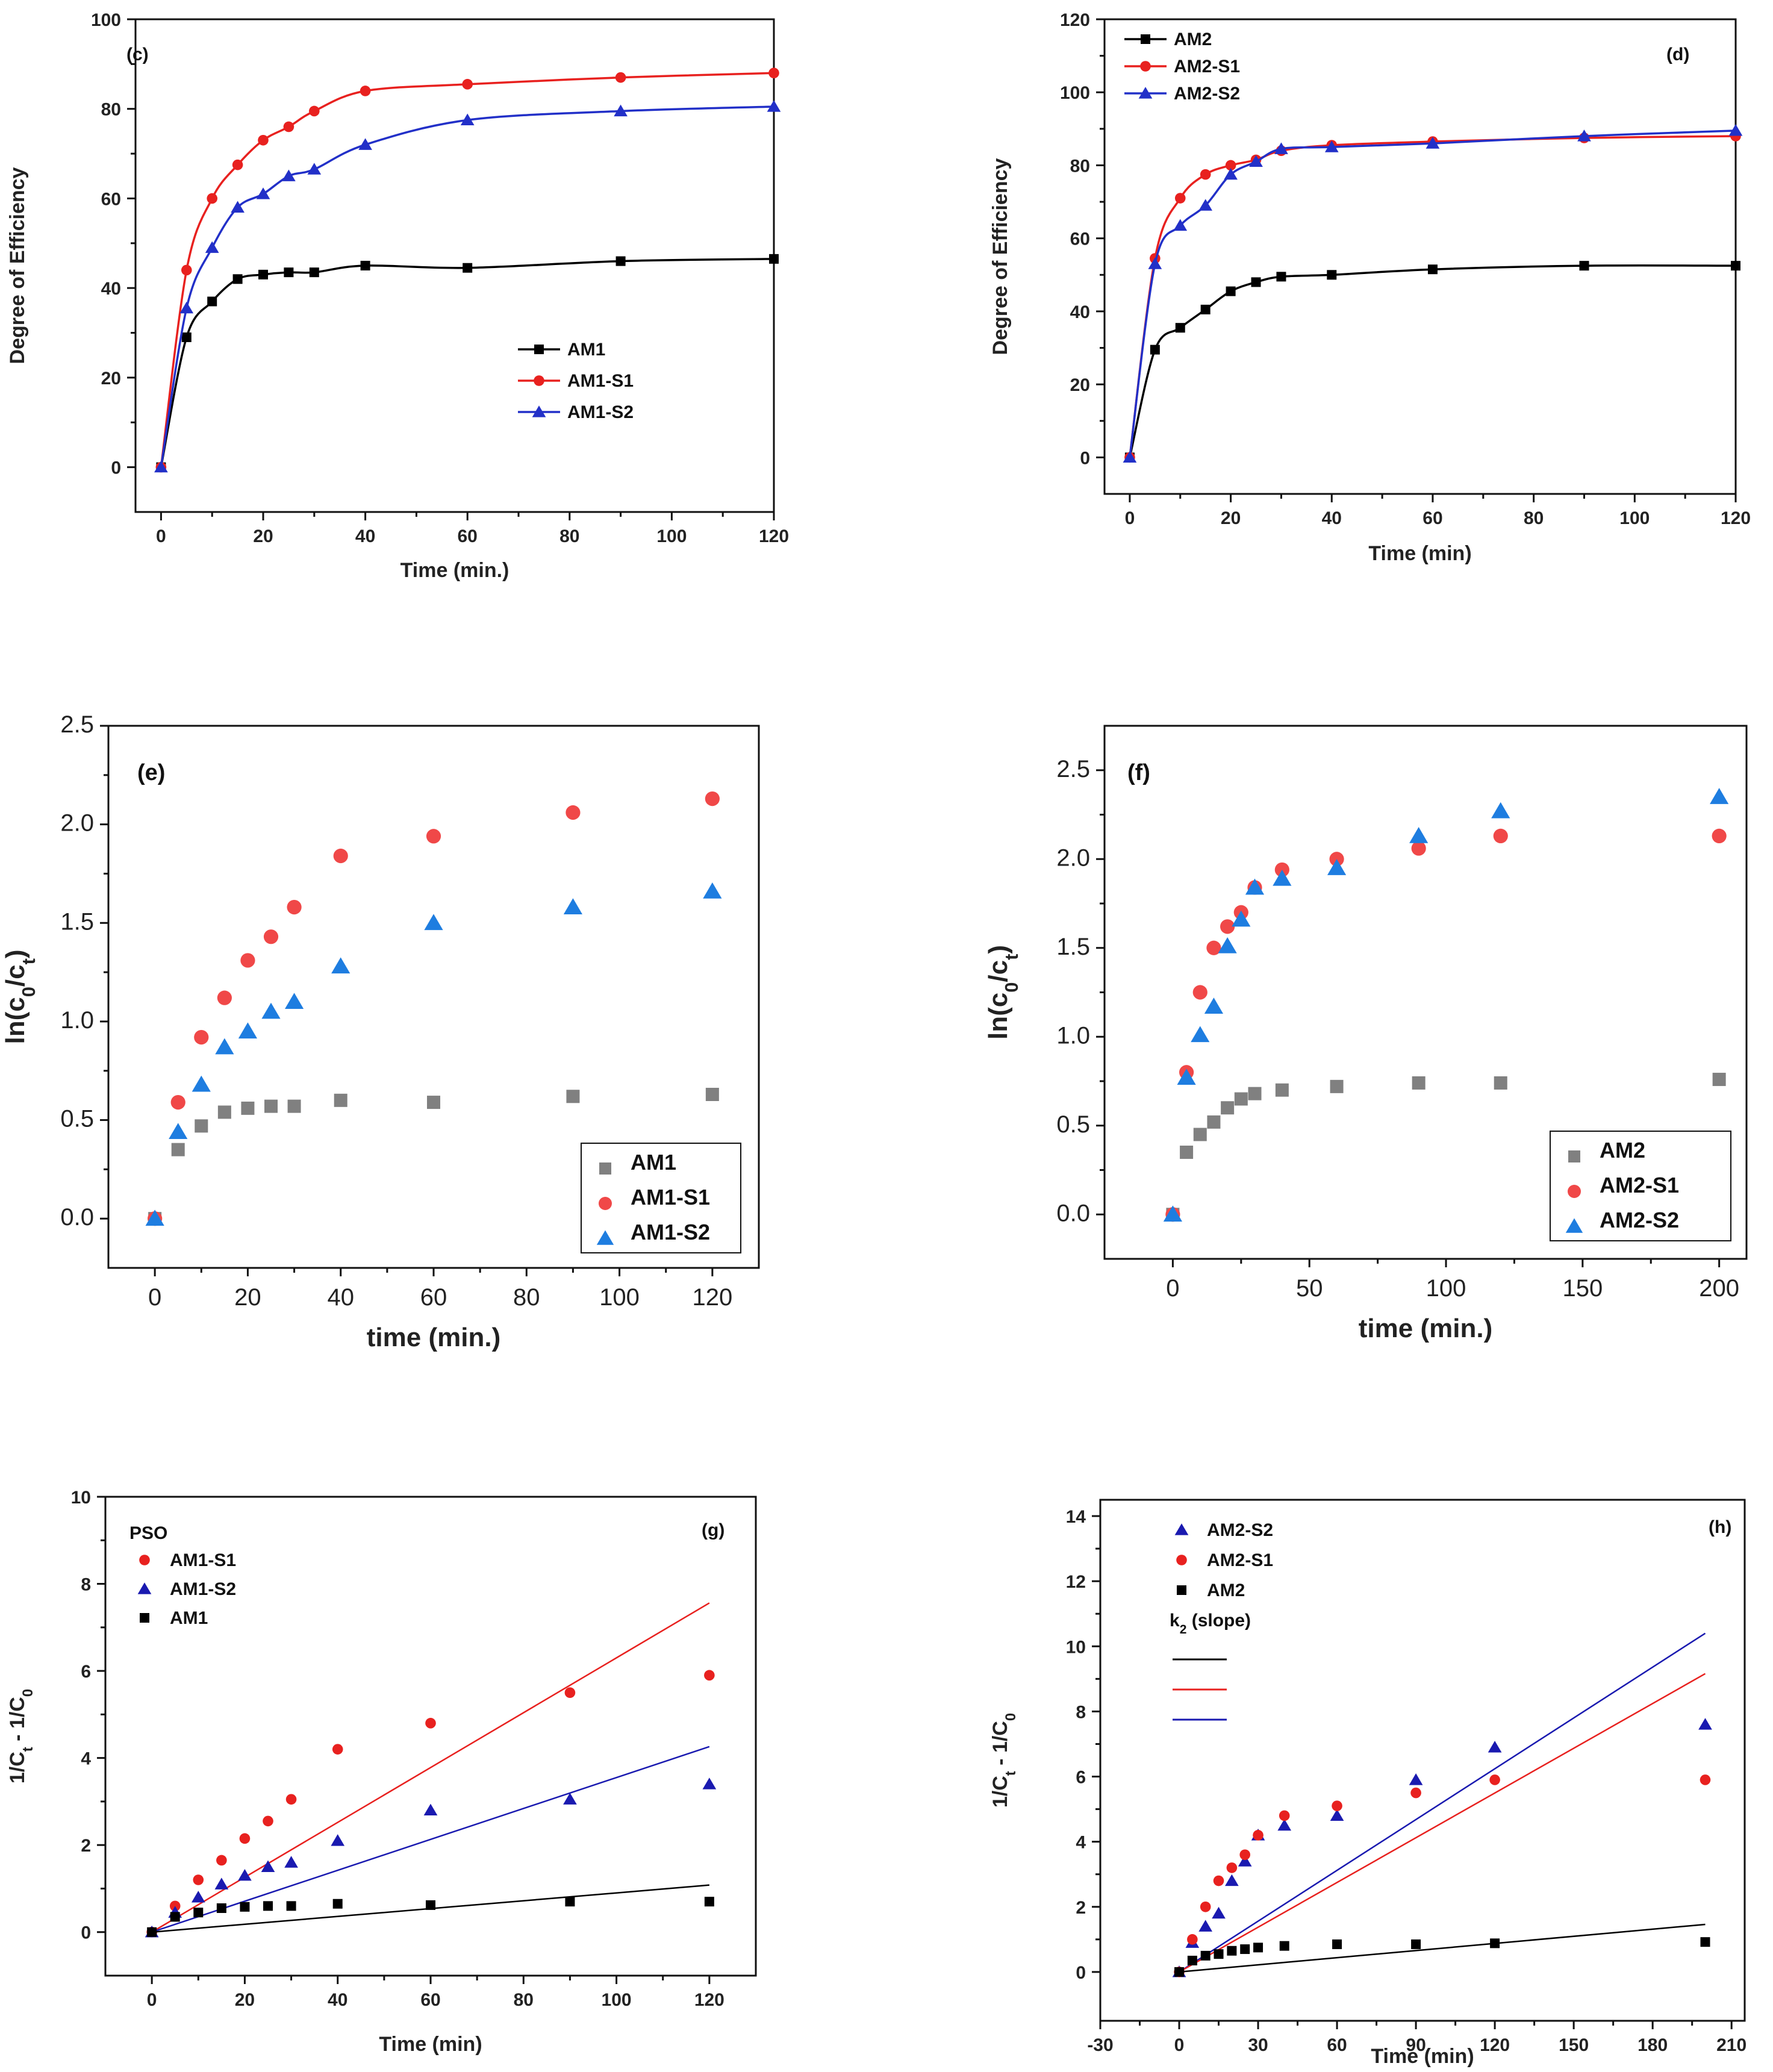 This screenshot has width=1773, height=2072. I want to click on y-tick-label: 2.0, so click(1073, 858).